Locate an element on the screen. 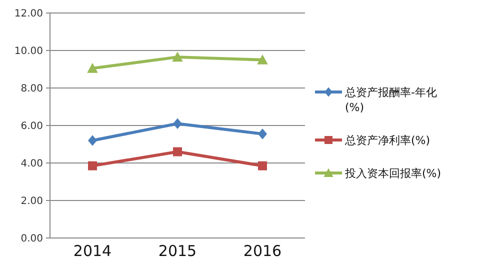  y-tick-label: 4.00 is located at coordinates (31, 164).